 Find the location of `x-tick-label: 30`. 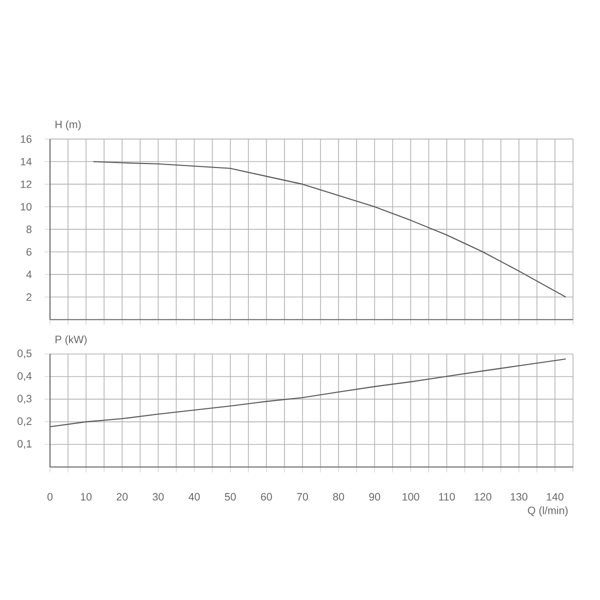

x-tick-label: 30 is located at coordinates (158, 497).